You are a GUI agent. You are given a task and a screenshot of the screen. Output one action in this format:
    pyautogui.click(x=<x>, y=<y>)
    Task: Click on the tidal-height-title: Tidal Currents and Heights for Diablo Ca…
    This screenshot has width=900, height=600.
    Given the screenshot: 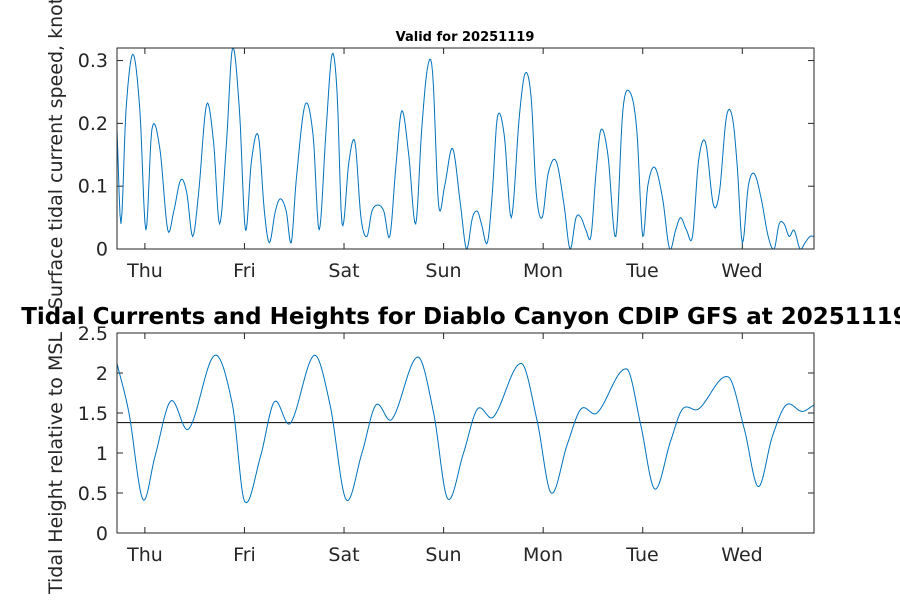 What is the action you would take?
    pyautogui.click(x=460, y=317)
    